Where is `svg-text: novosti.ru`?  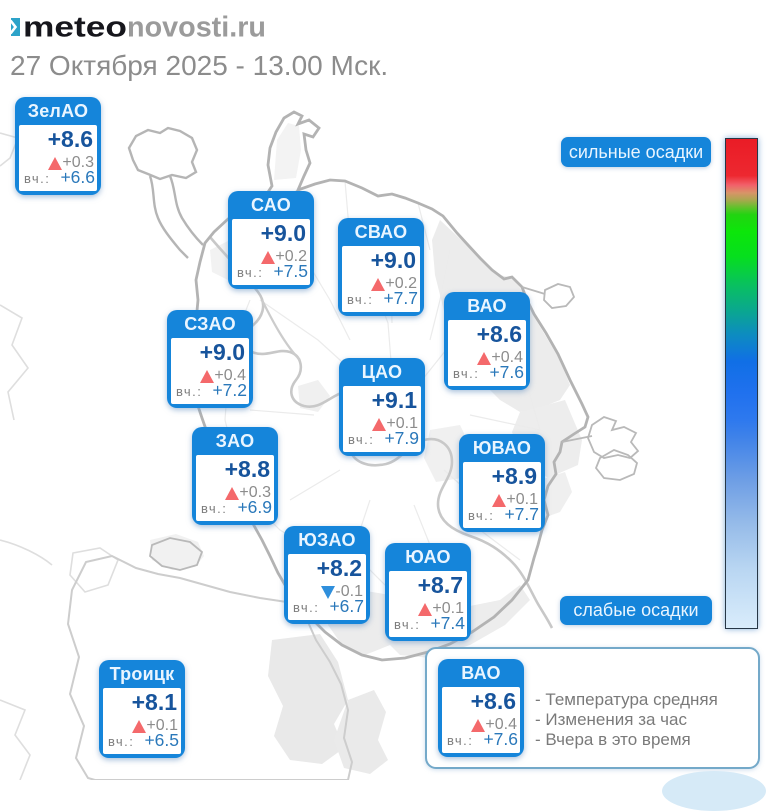
svg-text: novosti.ru is located at coordinates (196, 28).